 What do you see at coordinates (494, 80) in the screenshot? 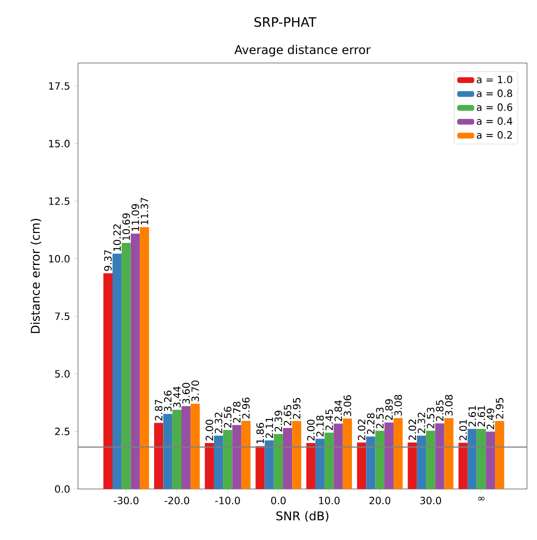
I see `legend-label: a = 1.0` at bounding box center [494, 80].